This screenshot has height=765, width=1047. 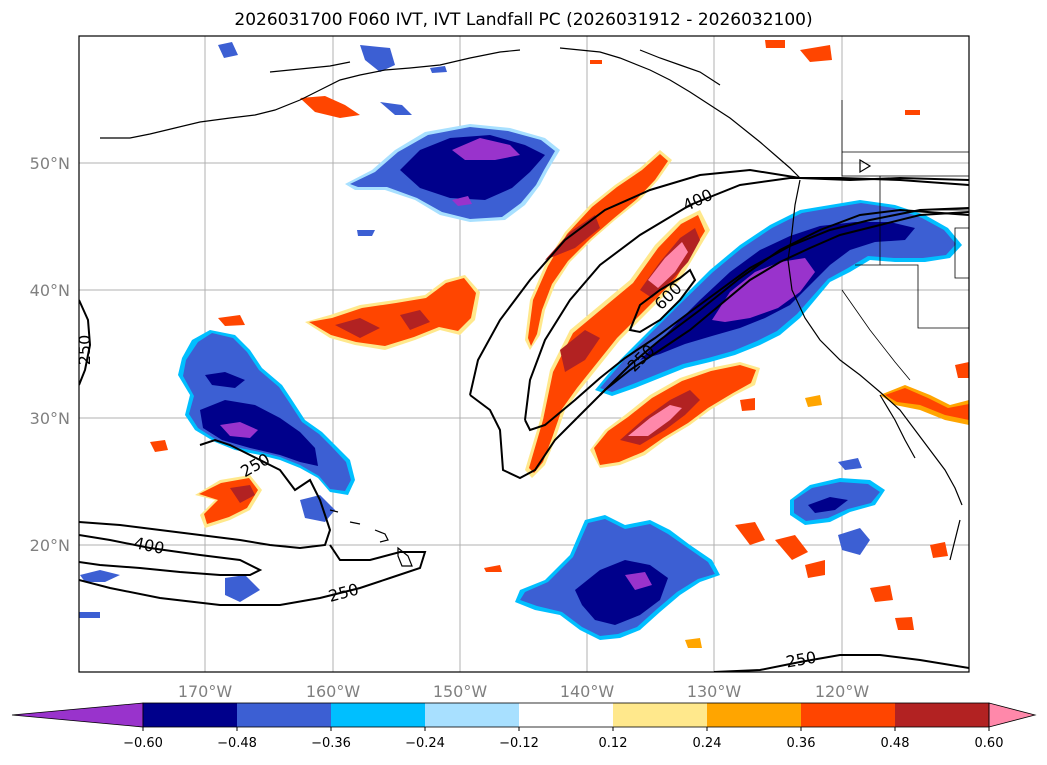 I want to click on lon-tick-140w: 140°W, so click(x=587, y=691).